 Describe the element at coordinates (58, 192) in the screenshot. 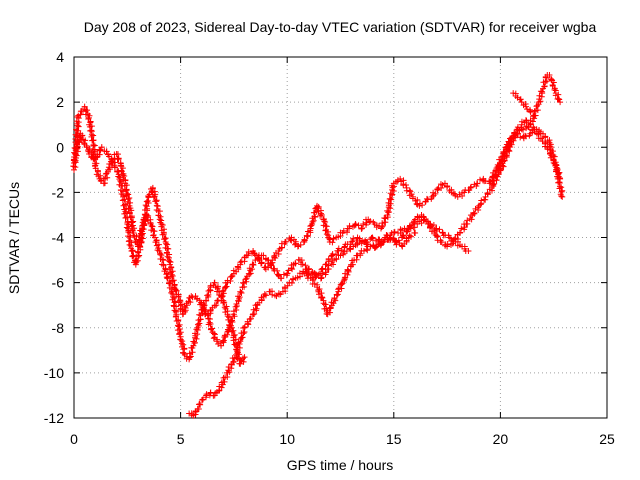

I see `y-tick-label: -2` at that location.